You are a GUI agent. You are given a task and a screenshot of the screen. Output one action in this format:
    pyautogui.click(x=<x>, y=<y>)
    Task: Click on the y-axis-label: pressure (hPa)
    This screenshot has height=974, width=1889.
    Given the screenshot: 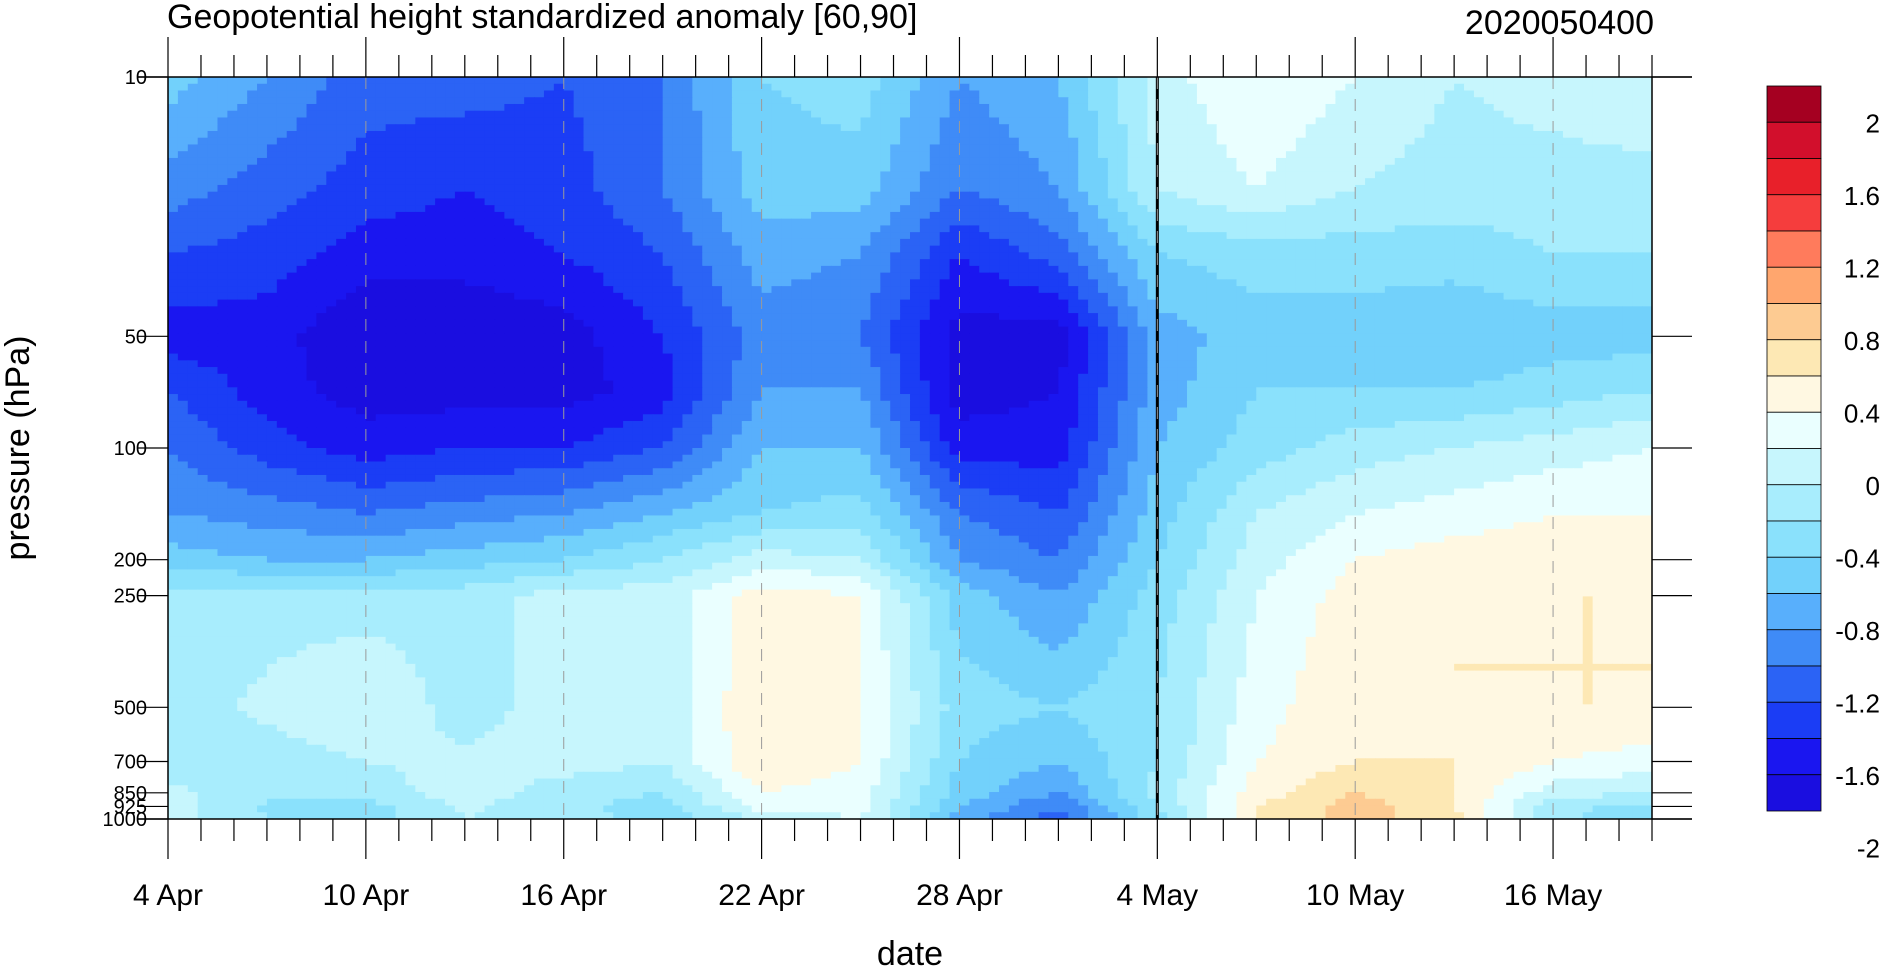 What is the action you would take?
    pyautogui.click(x=18, y=448)
    